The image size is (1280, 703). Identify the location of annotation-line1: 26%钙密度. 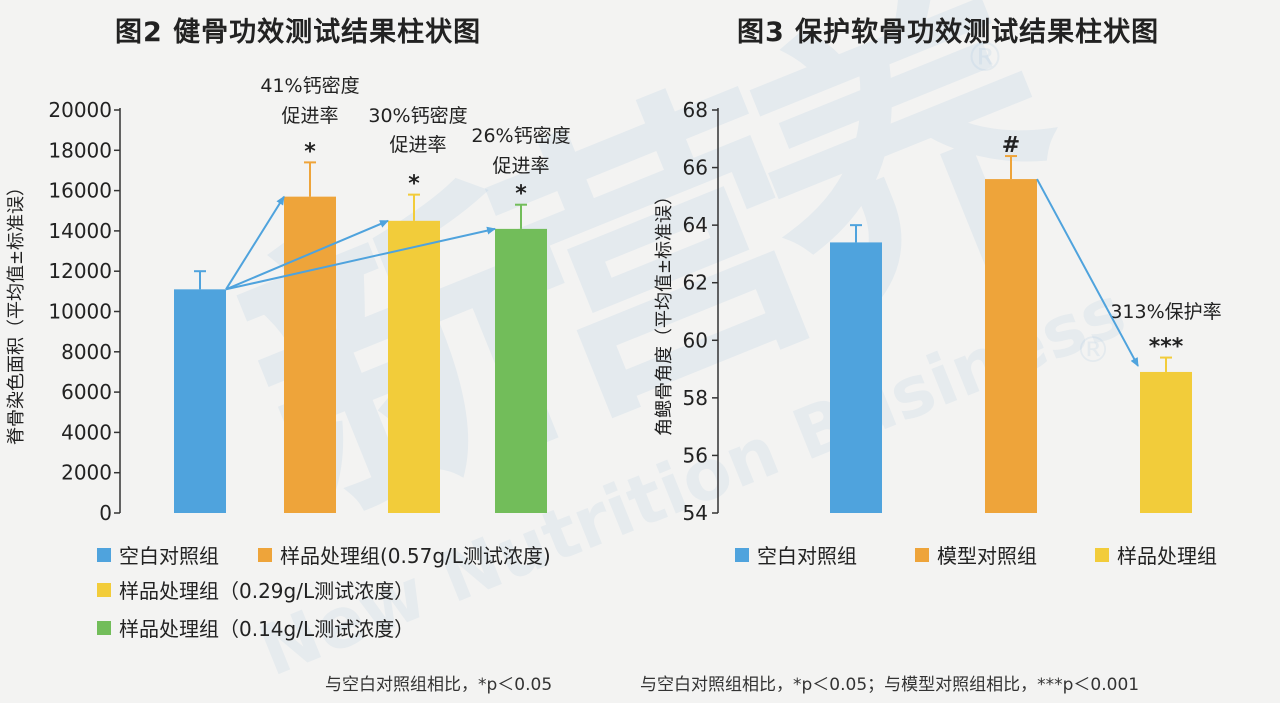
(520, 136).